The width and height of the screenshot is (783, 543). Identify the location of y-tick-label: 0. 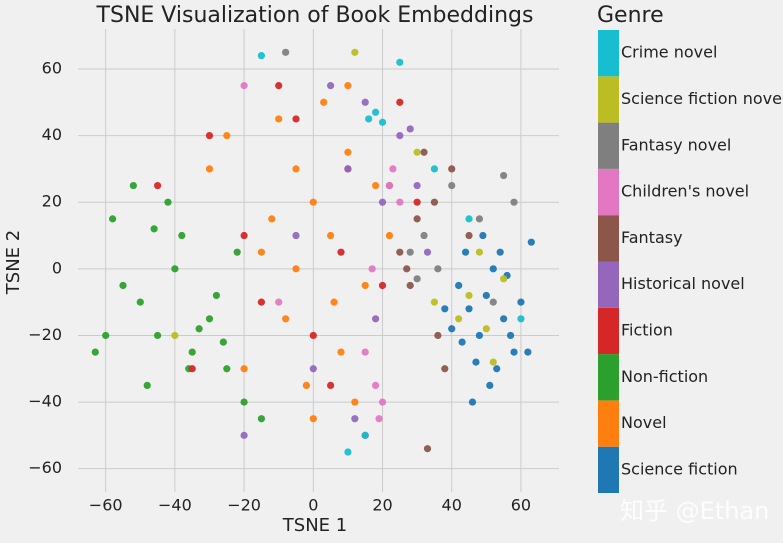
(57, 267).